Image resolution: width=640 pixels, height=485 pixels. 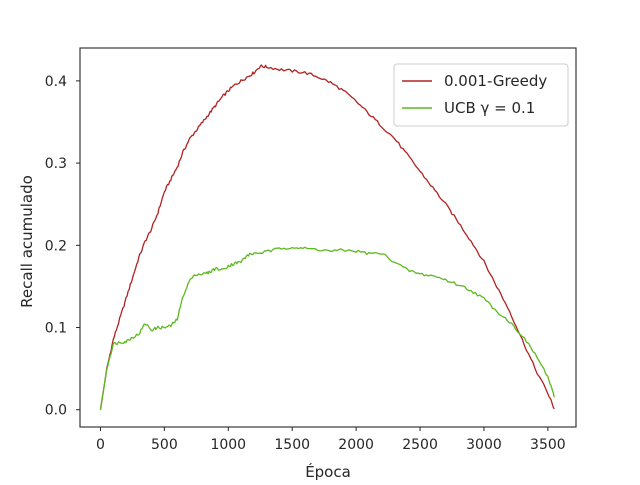 I want to click on y-tick-label: 0.4, so click(x=56, y=82).